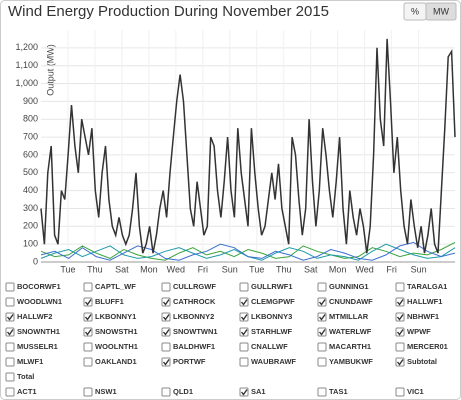 The image size is (461, 400). I want to click on legend-label: Total, so click(25, 376).